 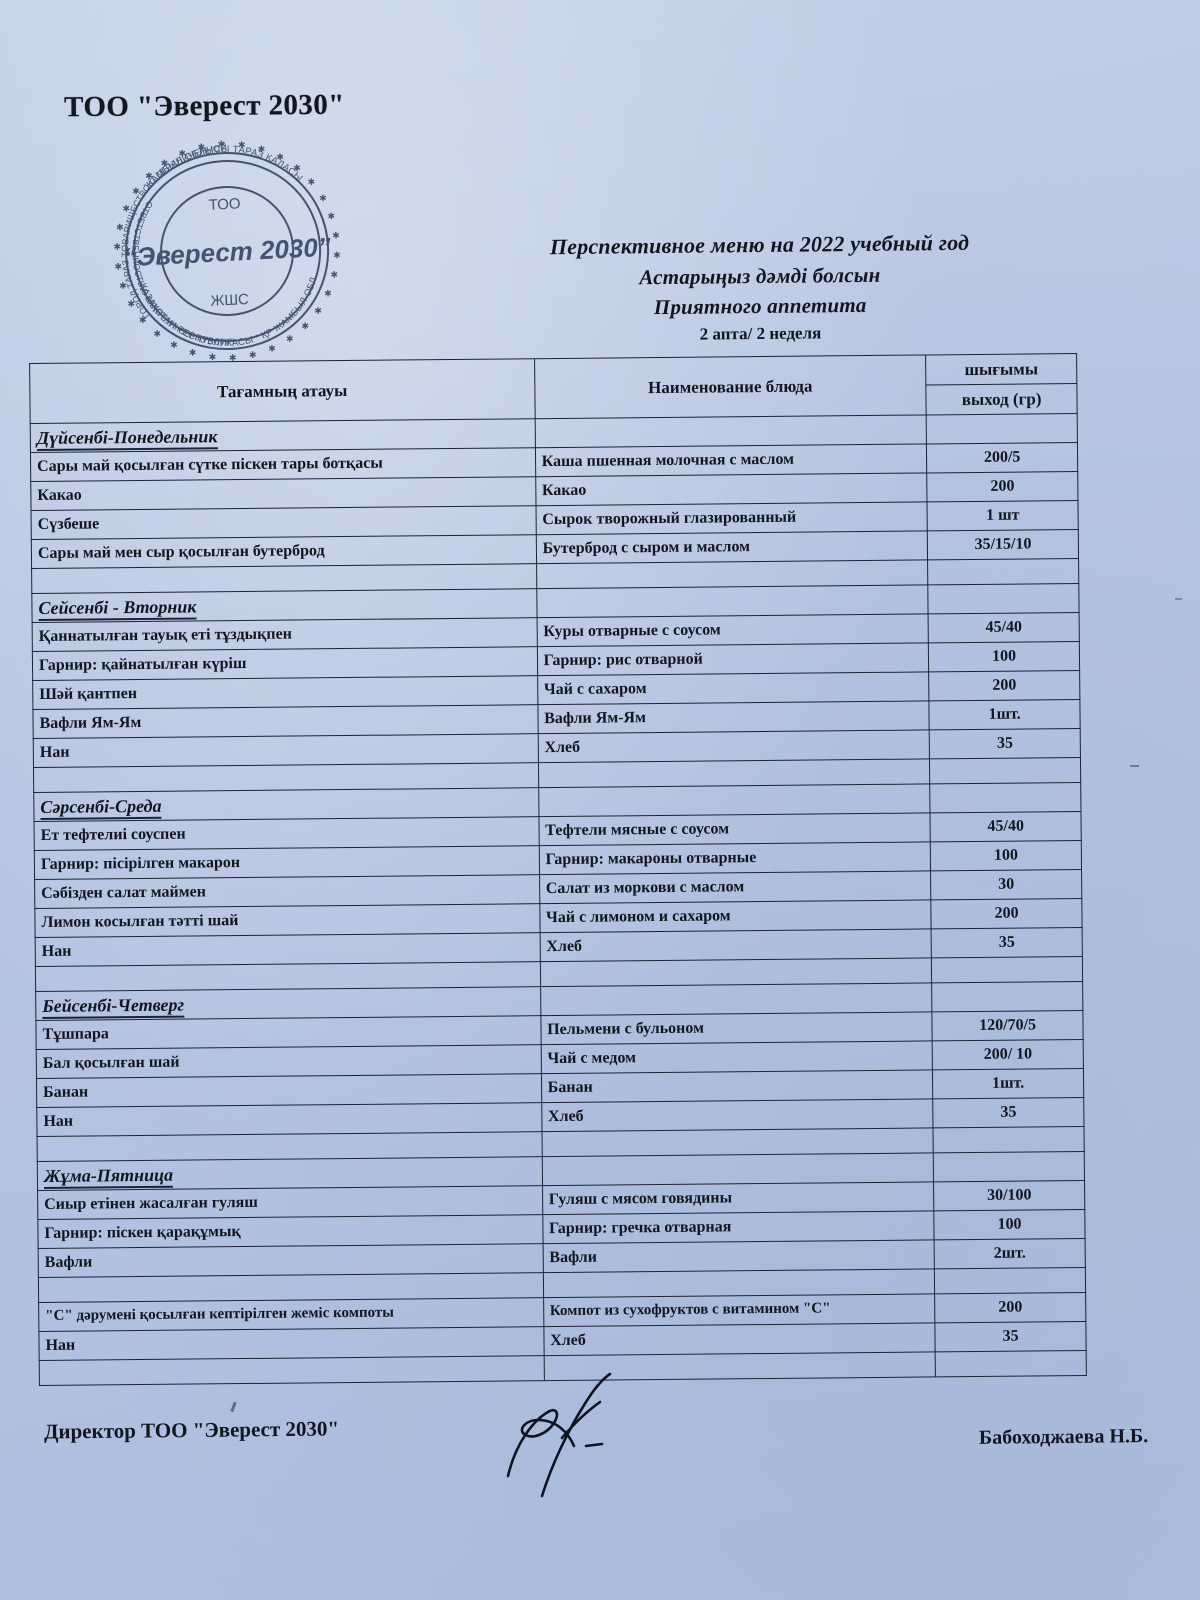 What do you see at coordinates (282, 391) in the screenshot?
I see `column-header-kazakh: Тағамның атауы` at bounding box center [282, 391].